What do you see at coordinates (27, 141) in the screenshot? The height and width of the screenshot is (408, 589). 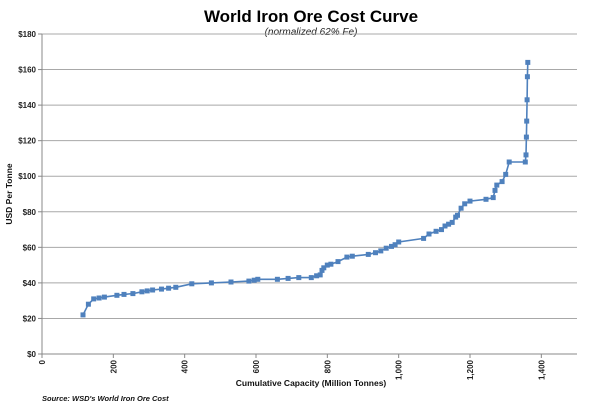 I see `y-tick-label-6: $120` at bounding box center [27, 141].